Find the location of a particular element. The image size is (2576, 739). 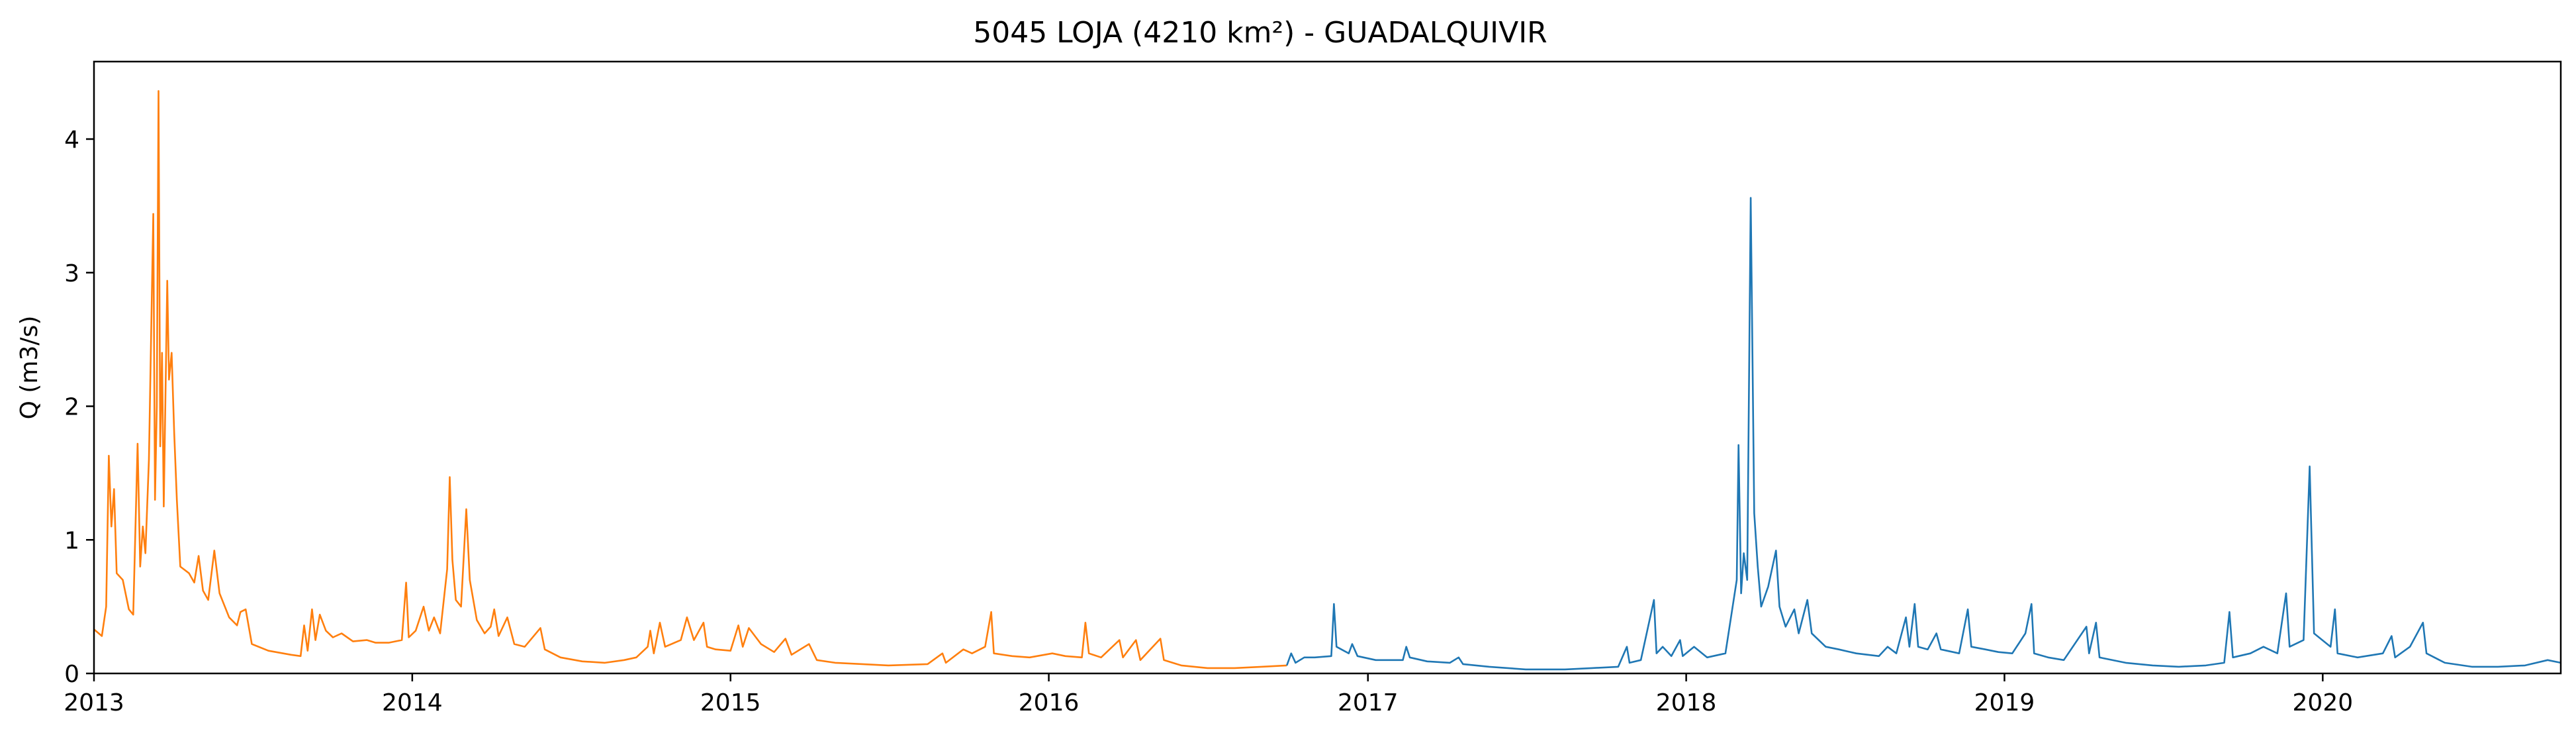

y-axis-ticks: 0 1 2 3 4 is located at coordinates (79, 407).